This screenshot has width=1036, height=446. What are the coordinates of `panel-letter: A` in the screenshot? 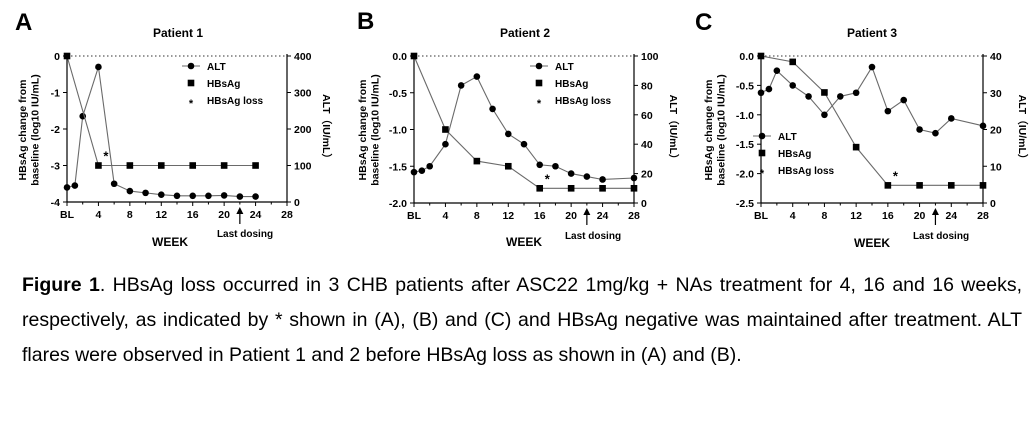 It's located at (23, 22).